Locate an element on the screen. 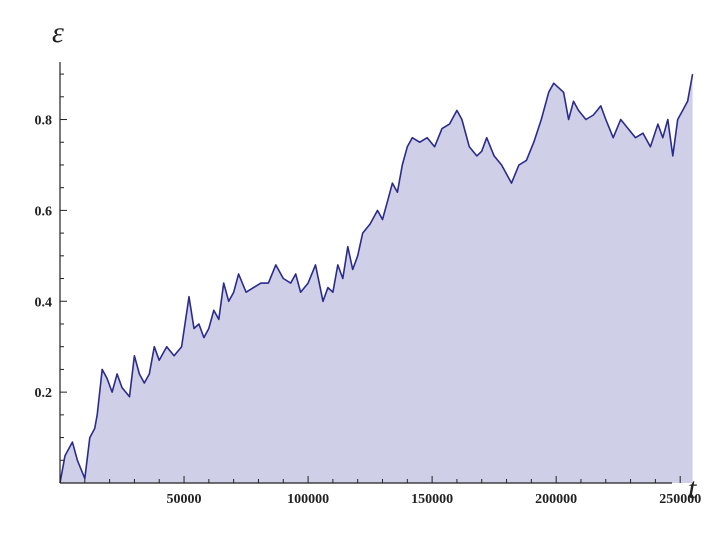  x-tick-label: 250000 is located at coordinates (680, 499).